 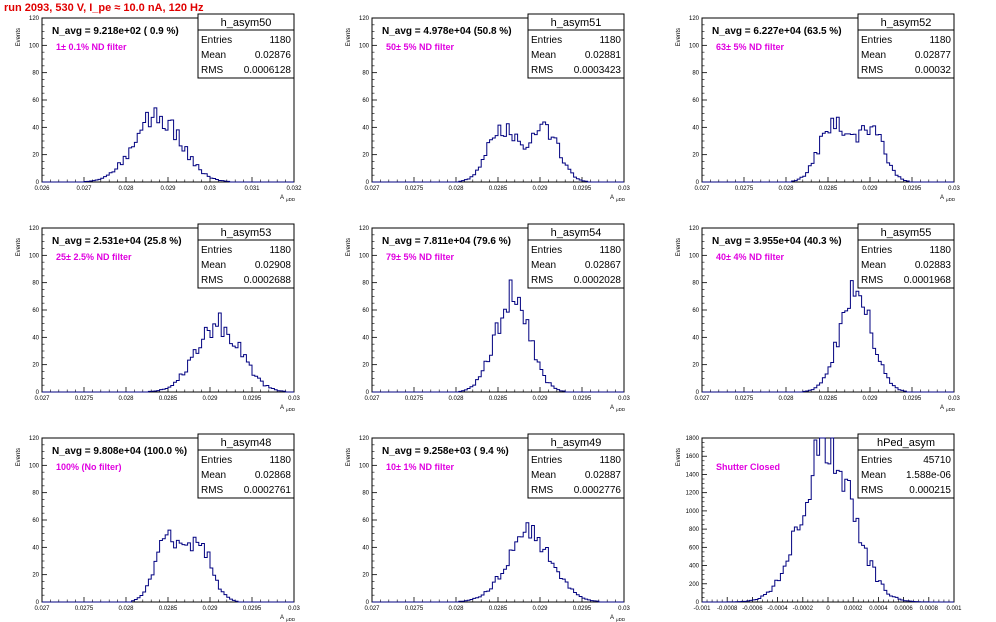 I want to click on x-tick-label: 0.0275, so click(x=84, y=609).